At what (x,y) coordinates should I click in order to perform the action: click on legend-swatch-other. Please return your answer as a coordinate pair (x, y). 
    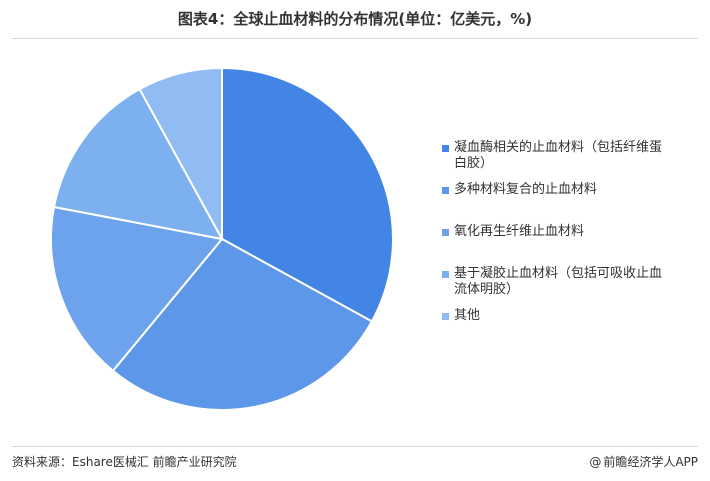
    Looking at the image, I should click on (445, 316).